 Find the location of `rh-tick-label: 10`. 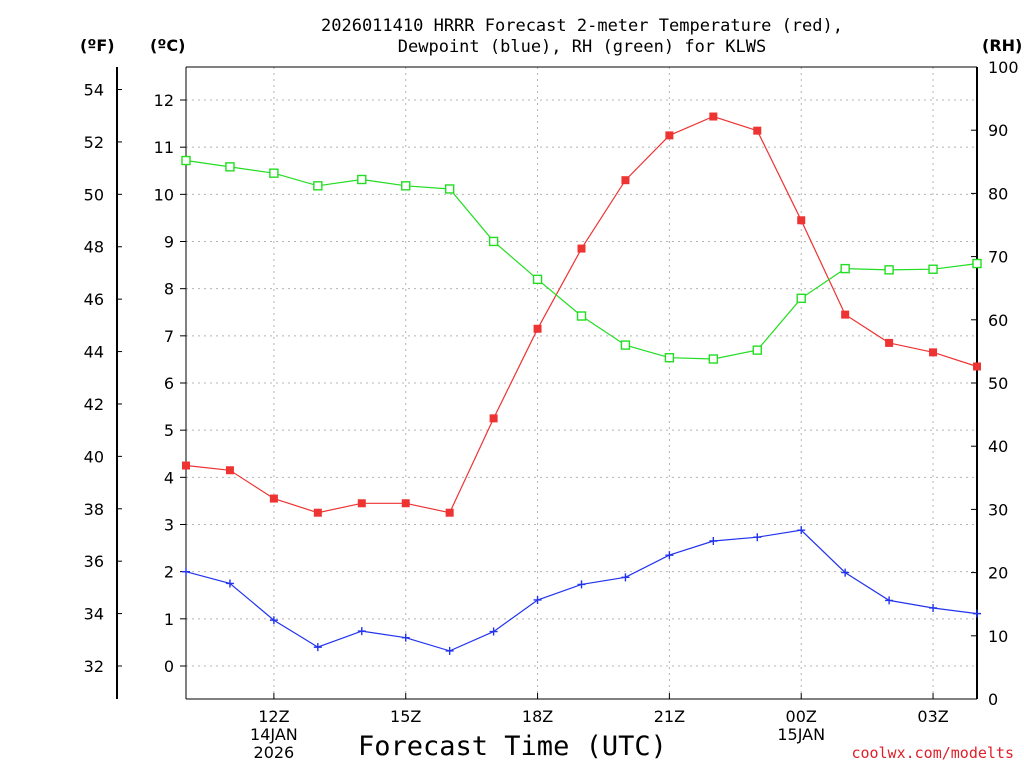

rh-tick-label: 10 is located at coordinates (998, 636).